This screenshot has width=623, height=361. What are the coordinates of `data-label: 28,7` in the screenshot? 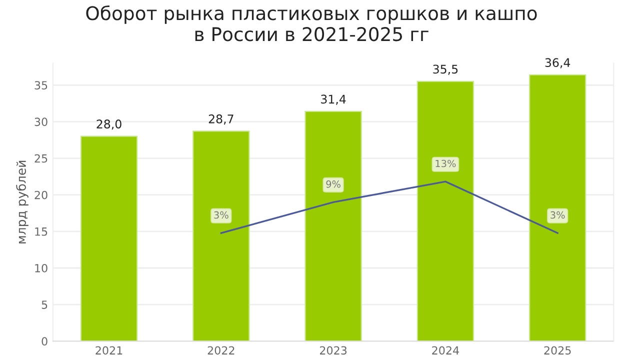 It's located at (221, 119).